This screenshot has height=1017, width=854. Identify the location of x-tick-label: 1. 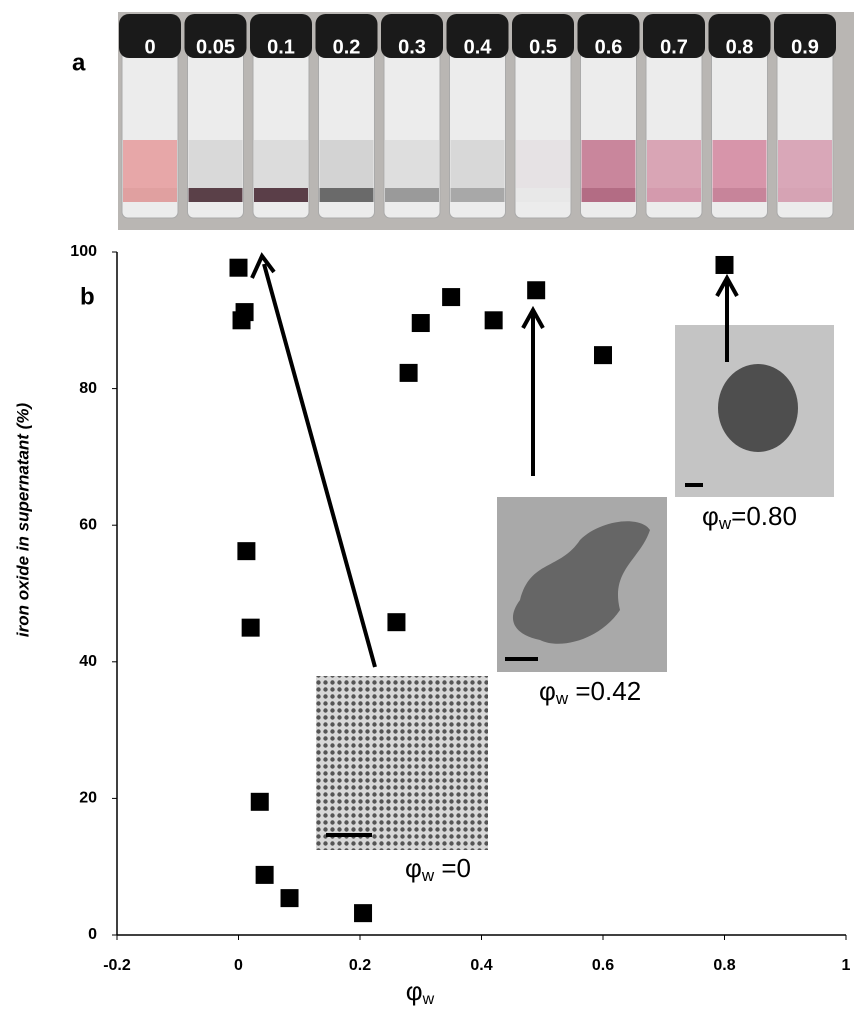
(846, 965).